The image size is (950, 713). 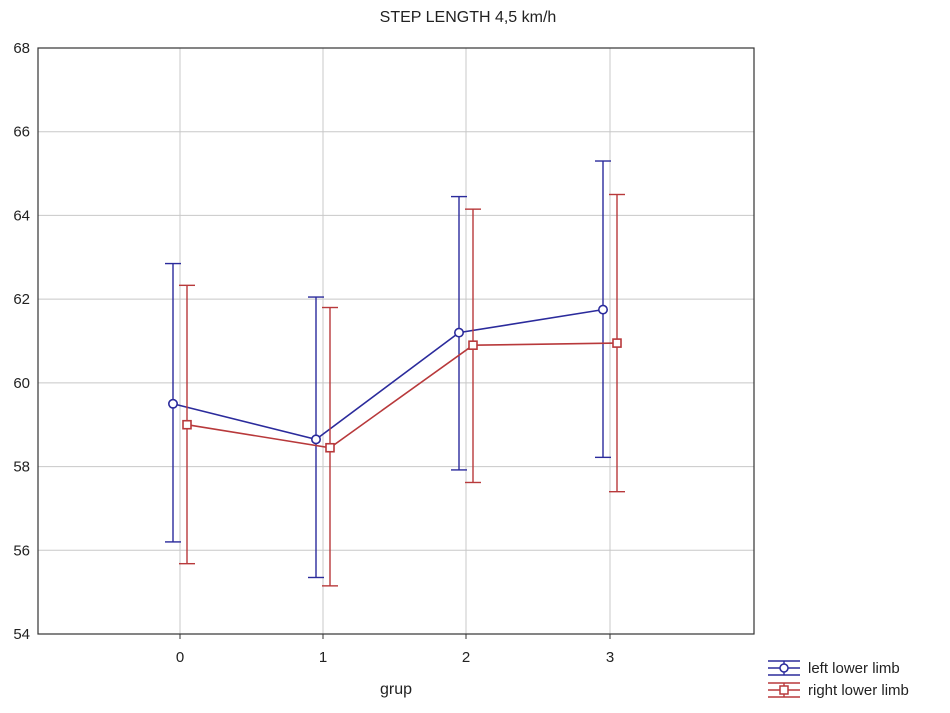 I want to click on y-tick-labels: 54 56 58 60 62 64 66 68, so click(x=21, y=341).